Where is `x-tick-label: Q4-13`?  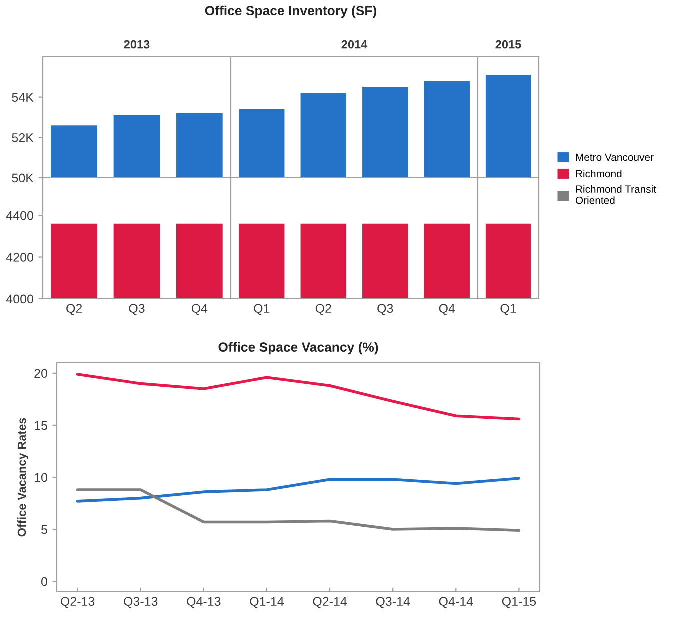
x-tick-label: Q4-13 is located at coordinates (204, 602).